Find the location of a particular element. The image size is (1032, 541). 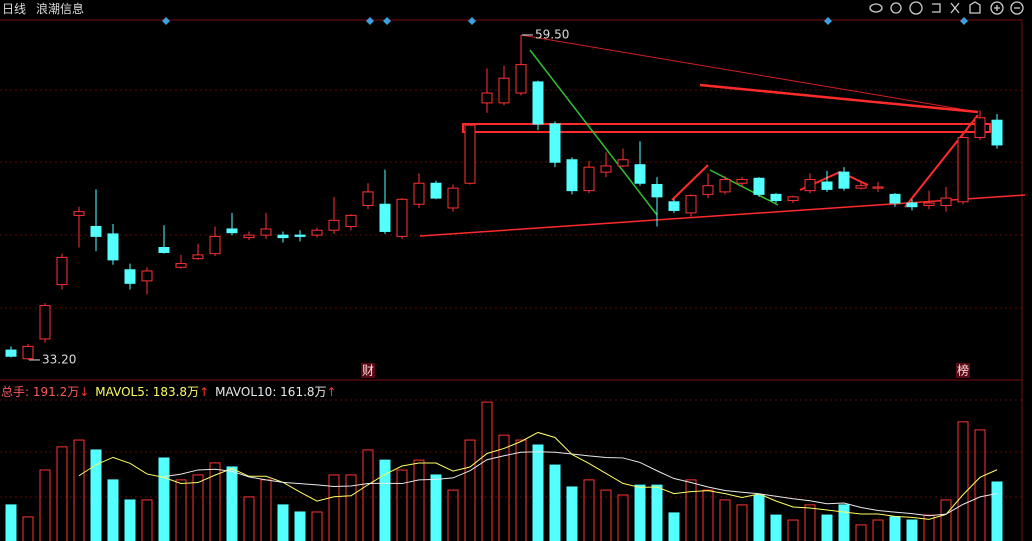

toolbar is located at coordinates (946, 8).